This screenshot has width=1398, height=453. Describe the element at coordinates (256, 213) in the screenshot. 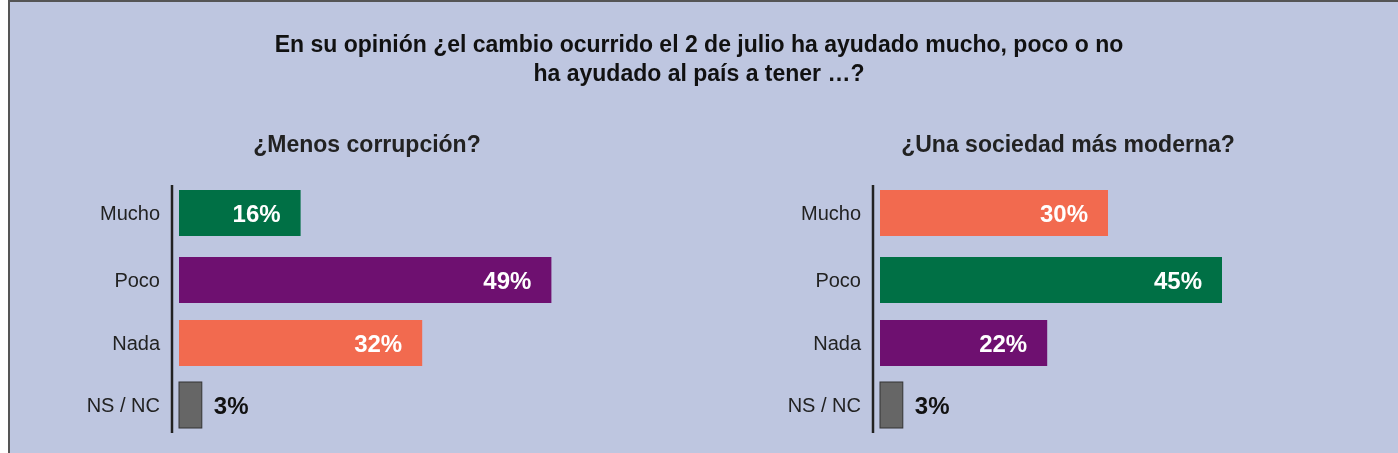

I see `data-label: 16%` at that location.